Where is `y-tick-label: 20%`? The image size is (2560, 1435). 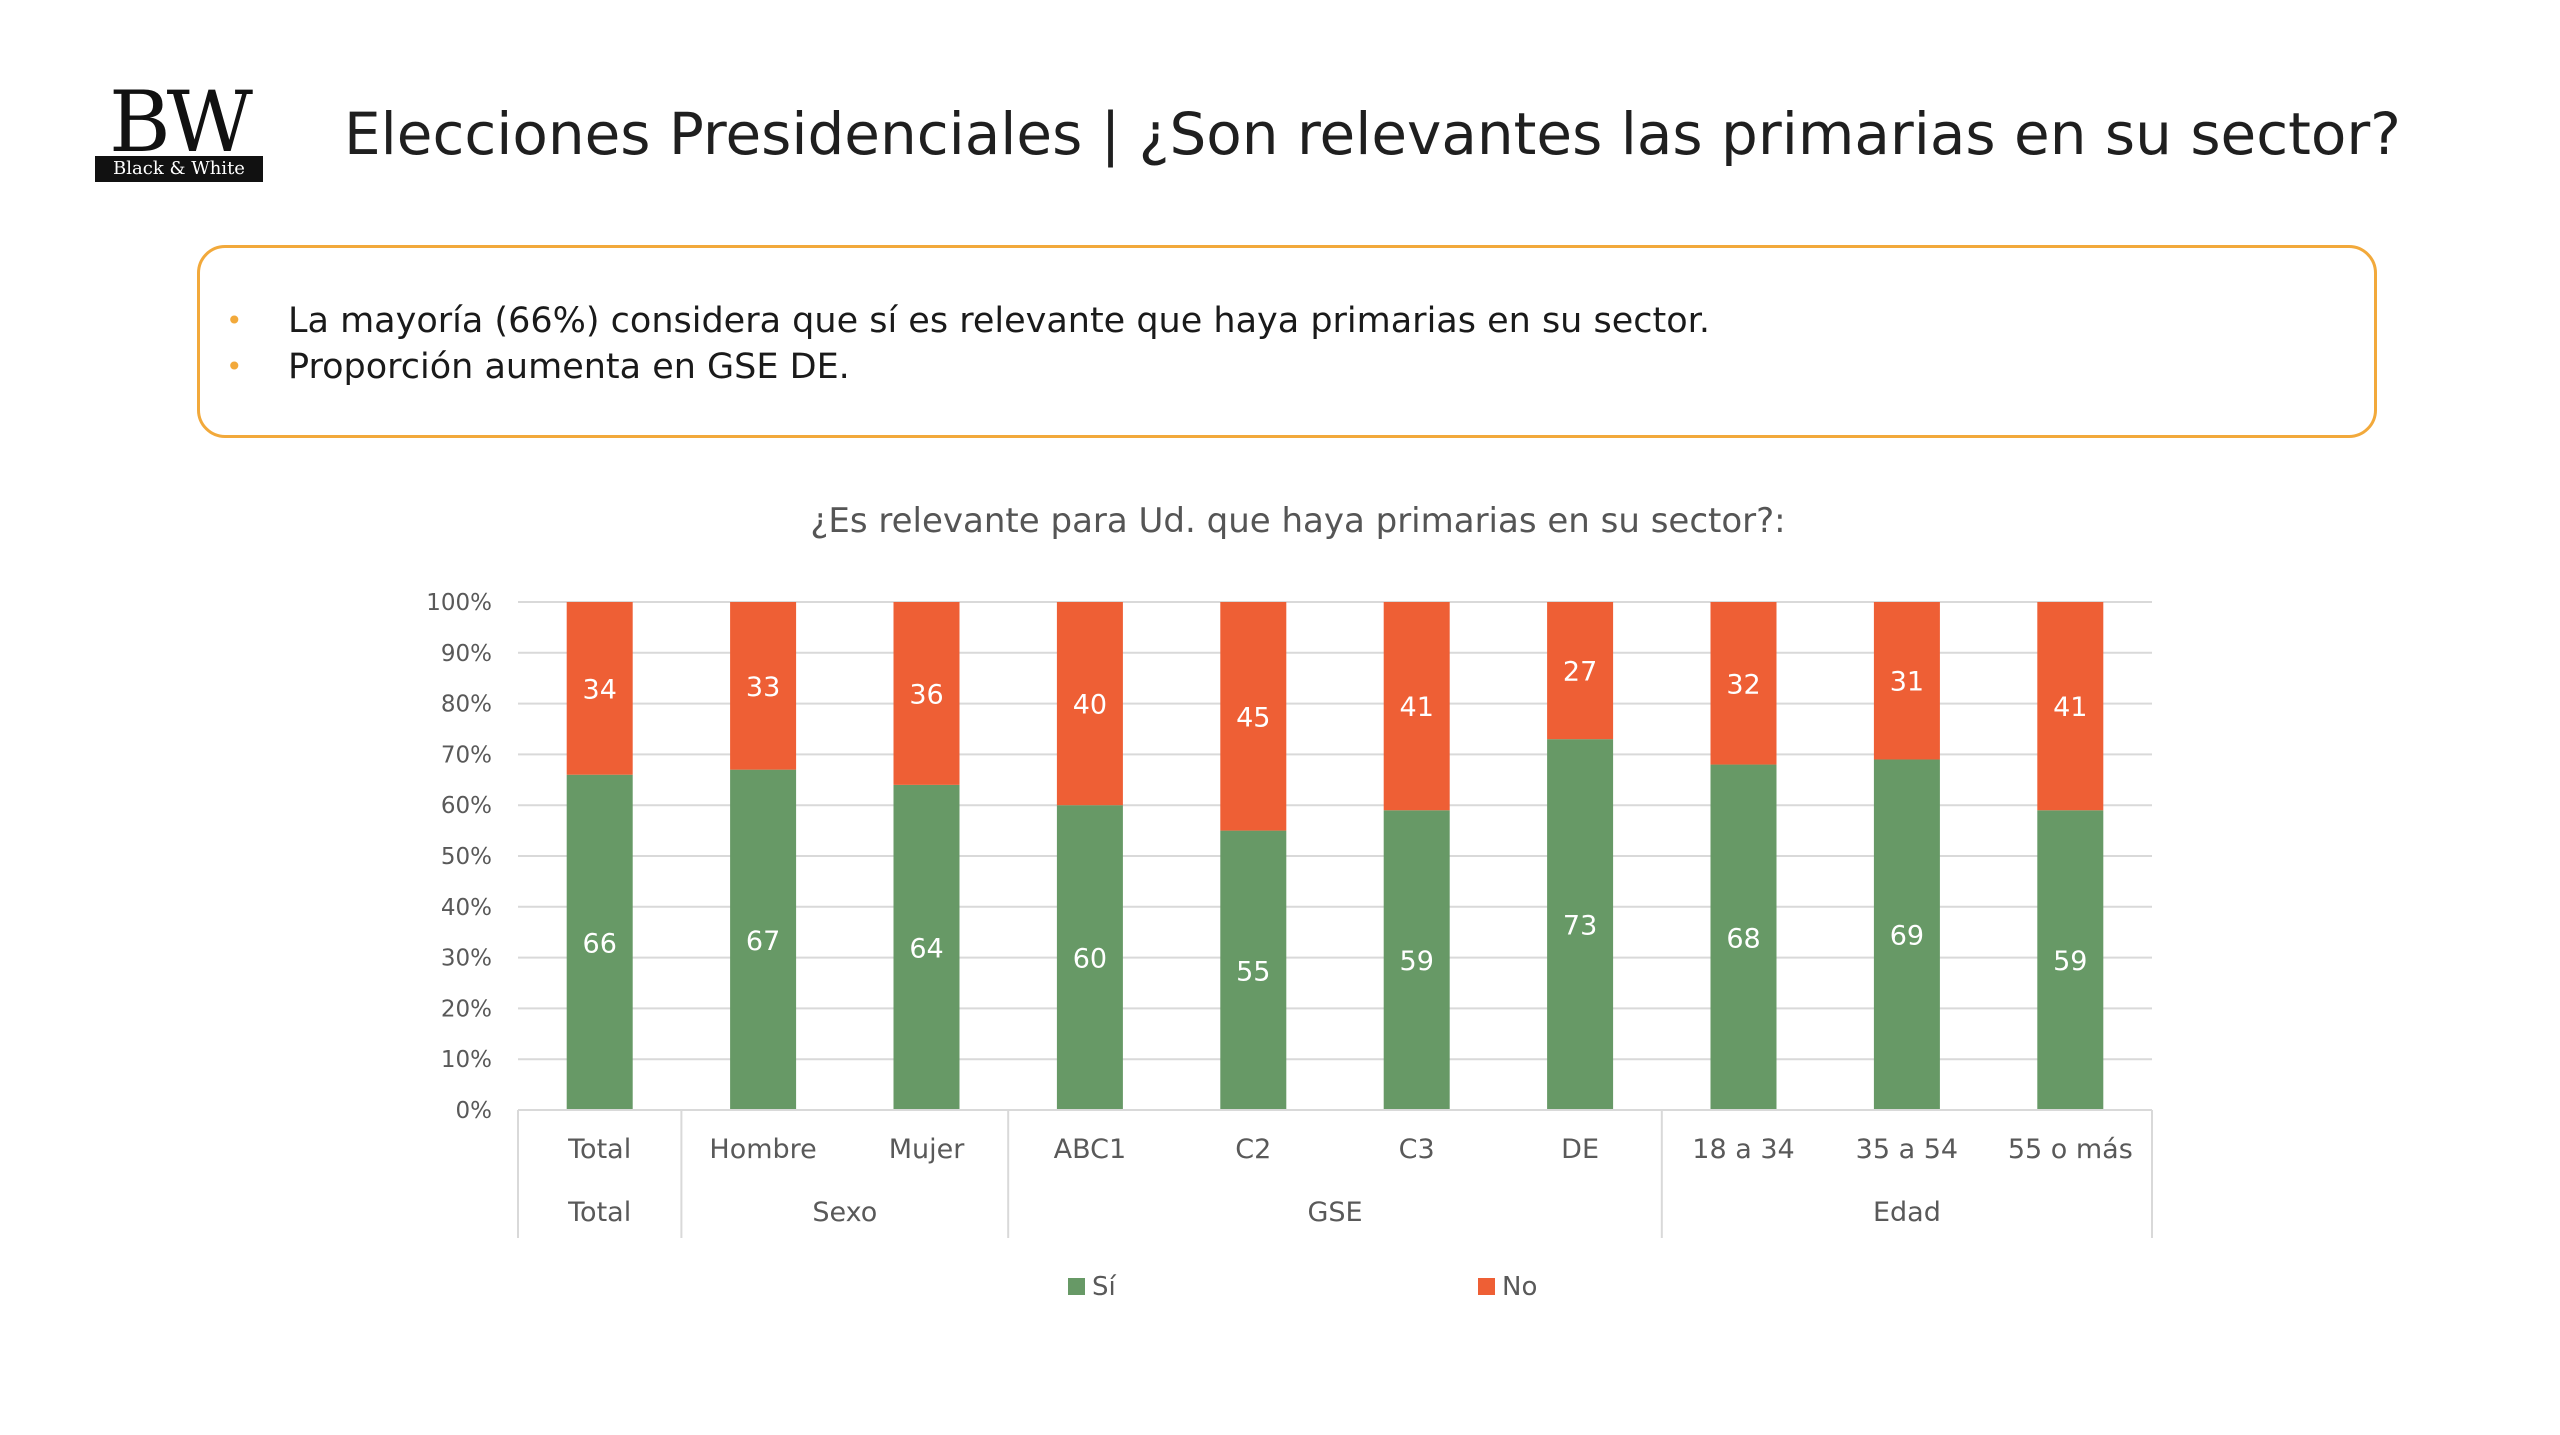 y-tick-label: 20% is located at coordinates (466, 1009).